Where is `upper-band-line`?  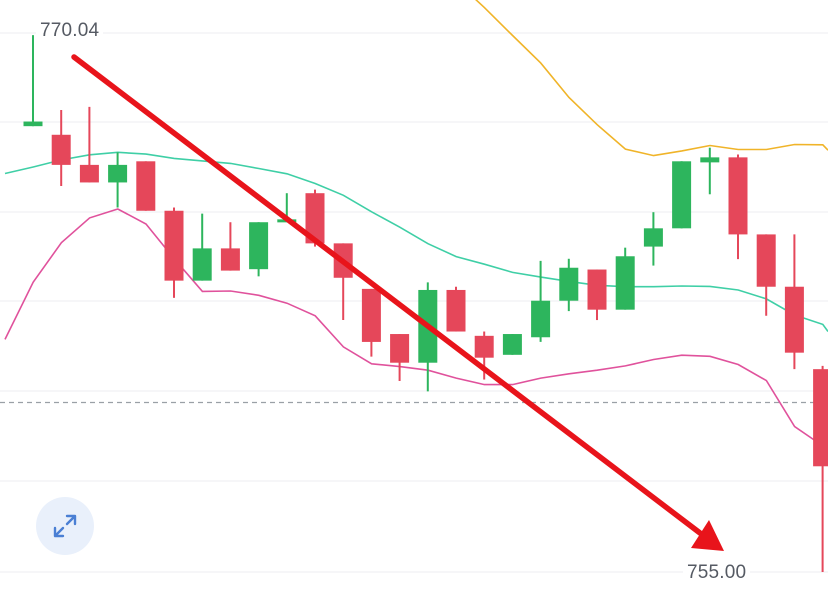 upper-band-line is located at coordinates (651, 78).